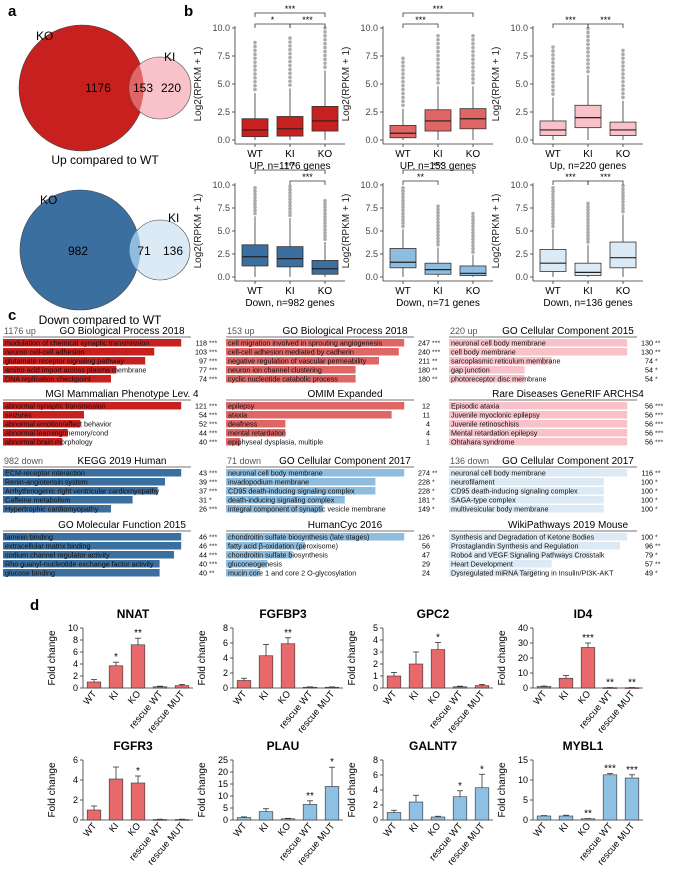 This screenshot has width=677, height=872. I want to click on enrichment-term: sodium channel regulator activity, so click(57, 555).